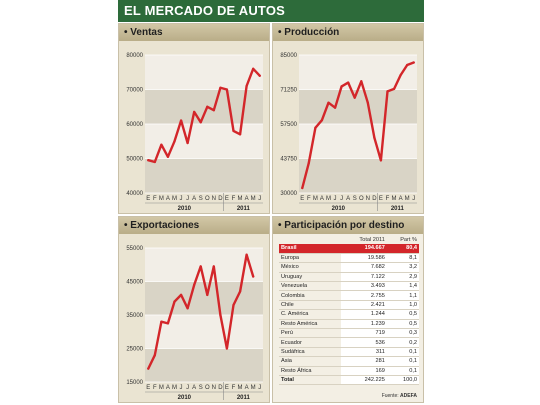  I want to click on country-cell: Perú, so click(310, 333).